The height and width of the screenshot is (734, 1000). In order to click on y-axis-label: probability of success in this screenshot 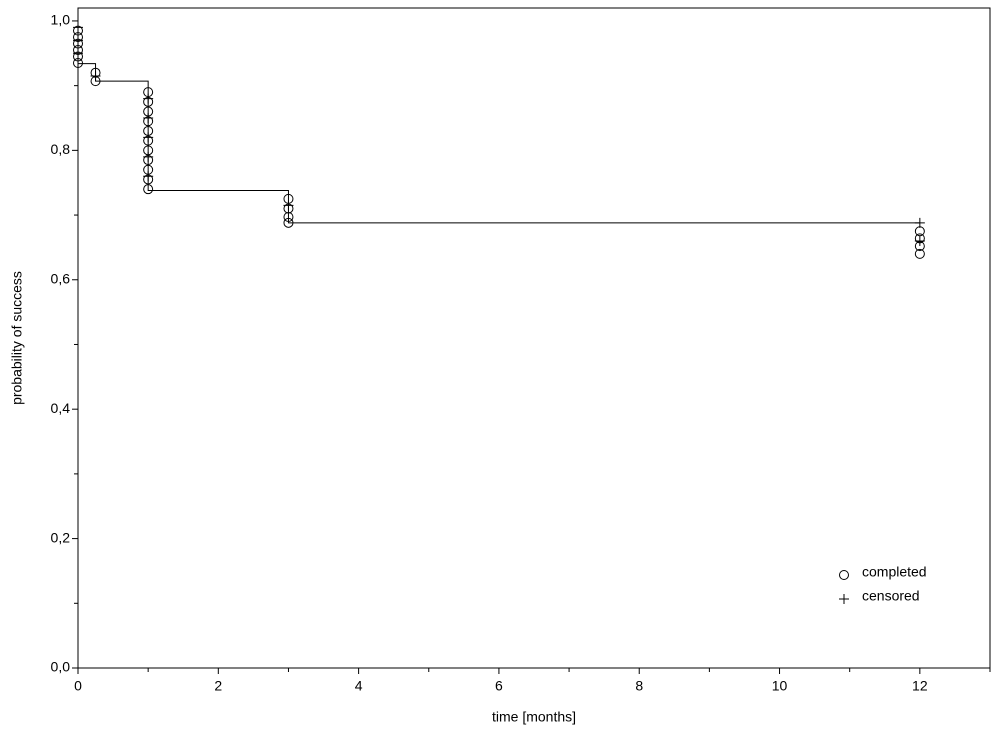, I will do `click(17, 338)`.